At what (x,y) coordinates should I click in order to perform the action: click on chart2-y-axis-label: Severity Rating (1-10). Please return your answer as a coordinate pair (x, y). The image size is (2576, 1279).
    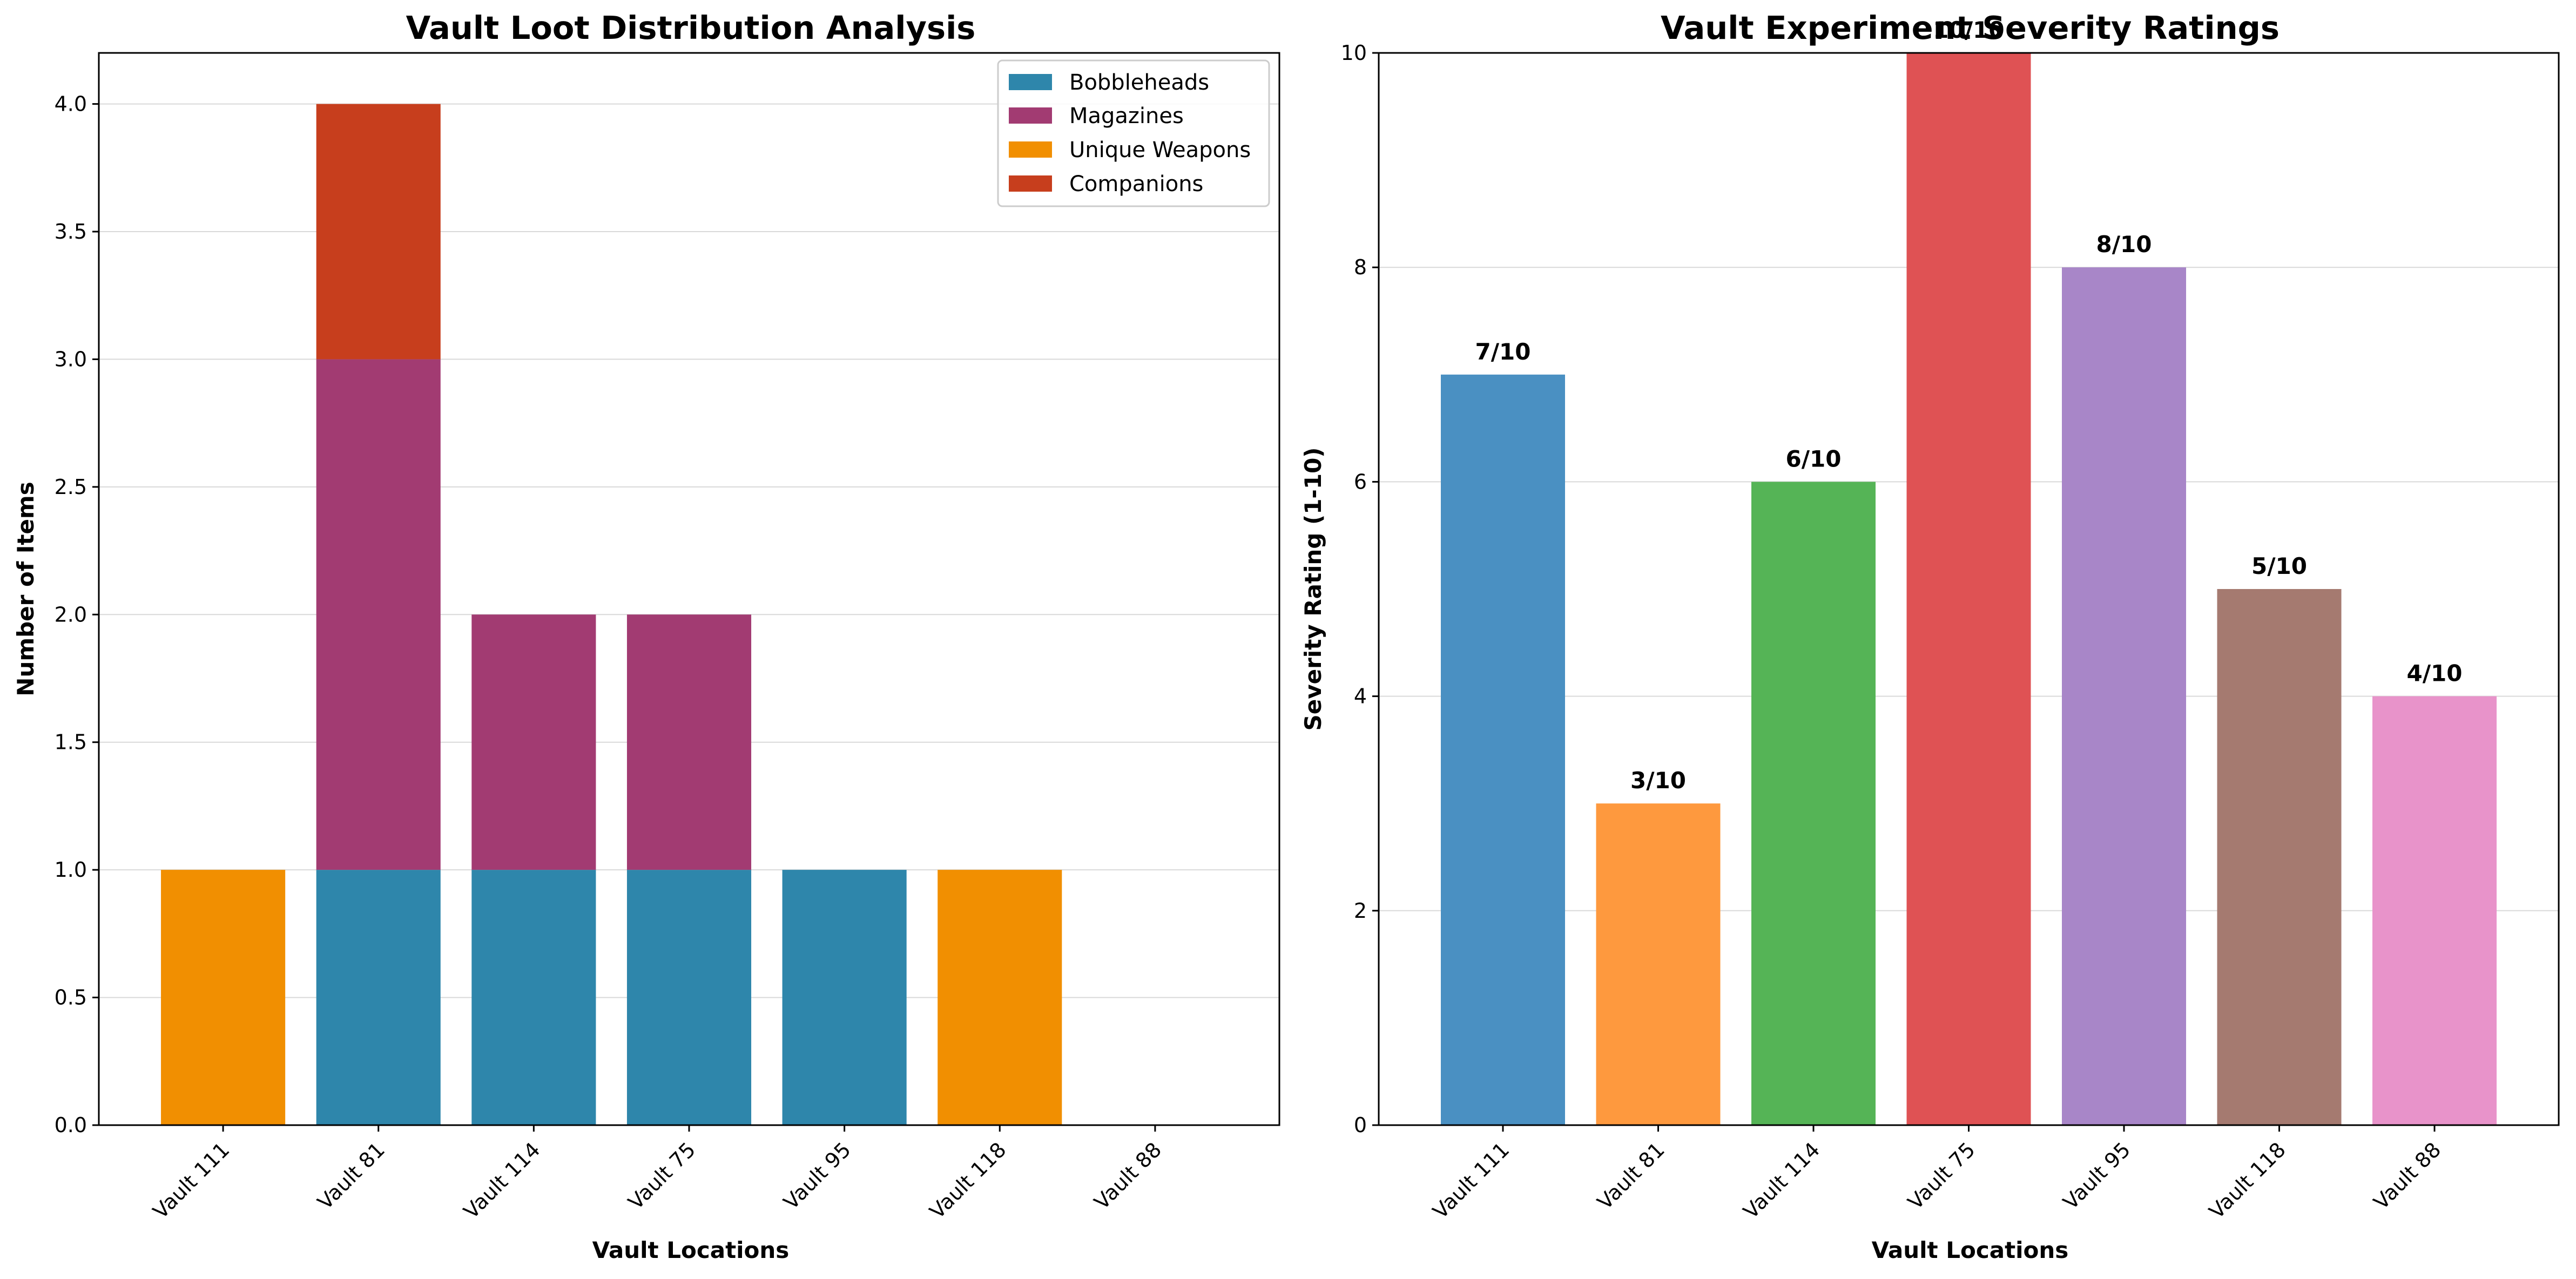
    Looking at the image, I should click on (1313, 588).